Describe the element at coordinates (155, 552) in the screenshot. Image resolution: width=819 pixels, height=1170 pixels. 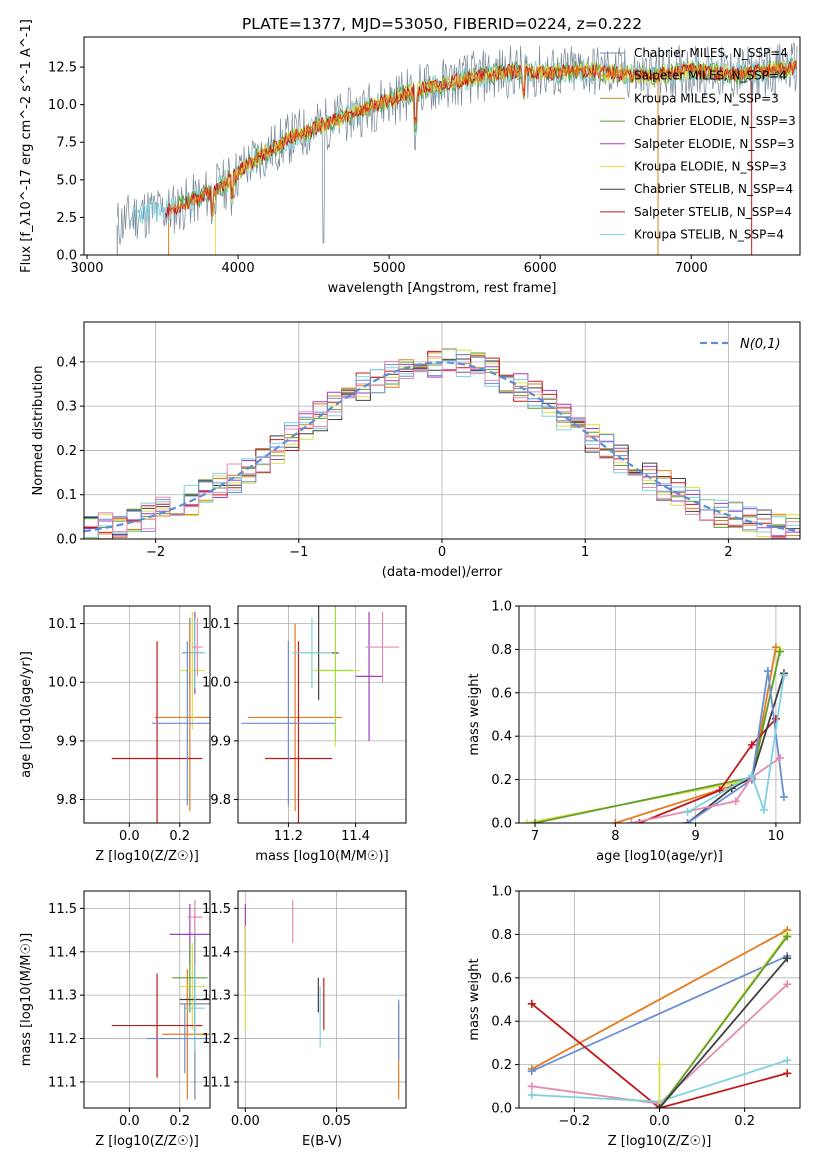
I see `x-tick-label: −2` at that location.